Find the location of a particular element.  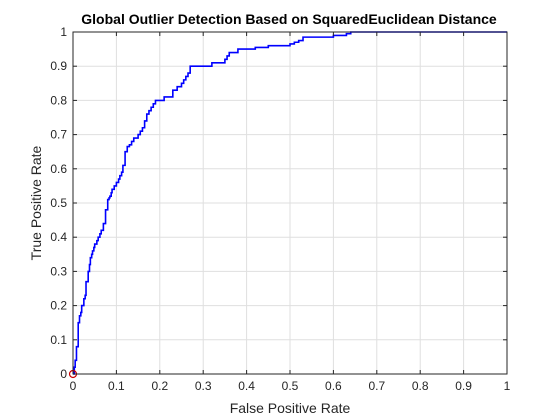

x-tick-label: 0.2 is located at coordinates (159, 386).